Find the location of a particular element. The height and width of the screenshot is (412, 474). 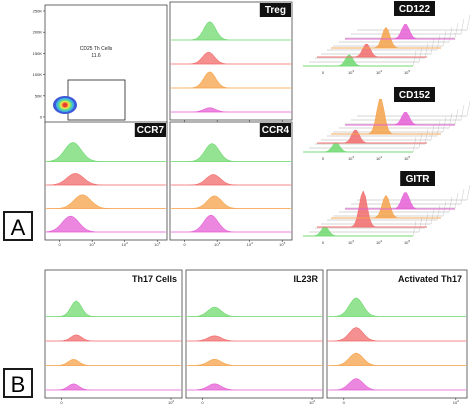

panel-letter-a: A is located at coordinates (18, 226).